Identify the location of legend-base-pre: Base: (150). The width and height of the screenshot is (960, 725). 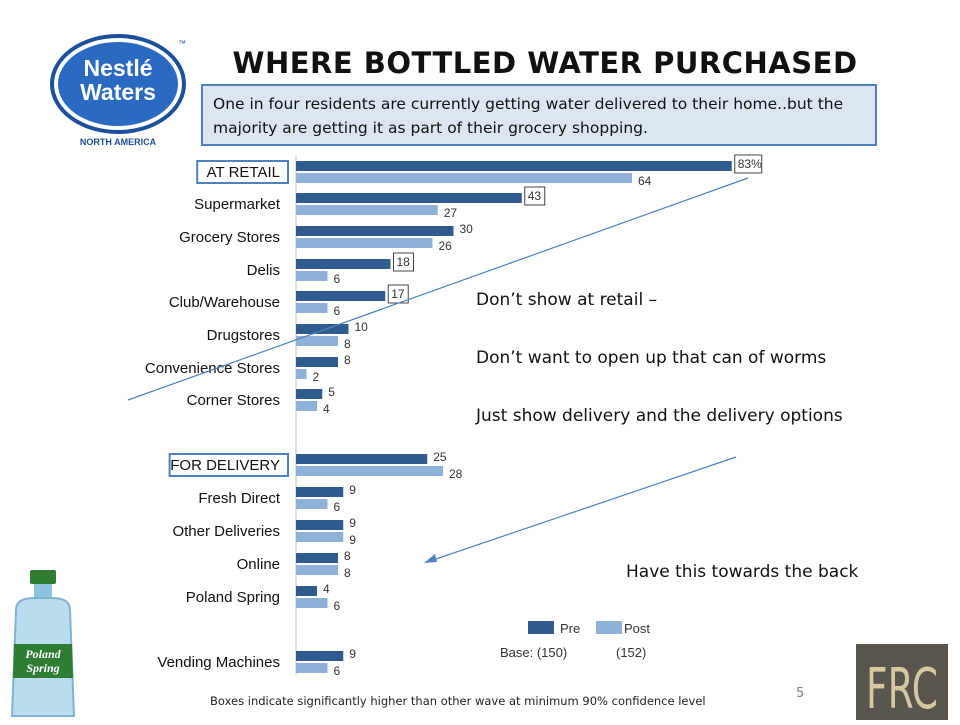
(533, 652).